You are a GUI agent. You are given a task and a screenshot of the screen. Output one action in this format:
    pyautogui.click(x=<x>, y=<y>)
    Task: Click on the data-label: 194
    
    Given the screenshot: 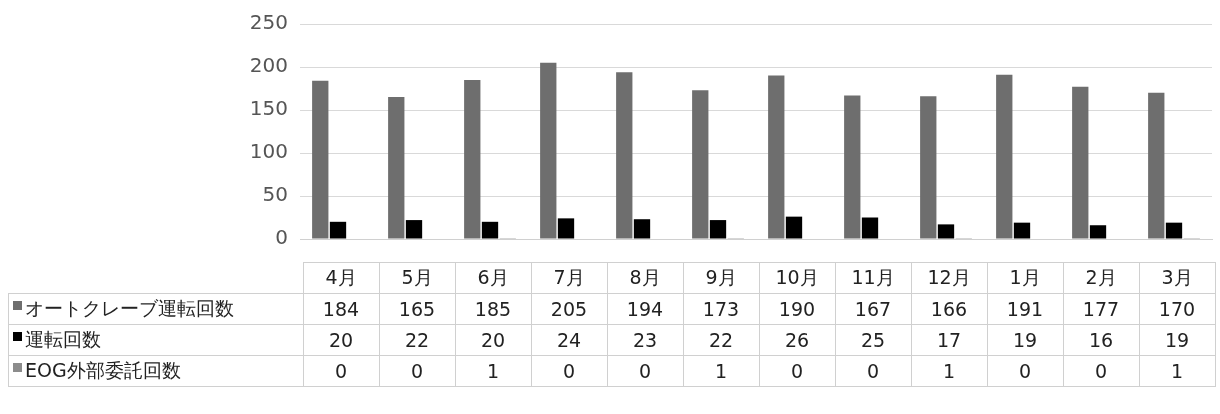 What is the action you would take?
    pyautogui.click(x=645, y=309)
    